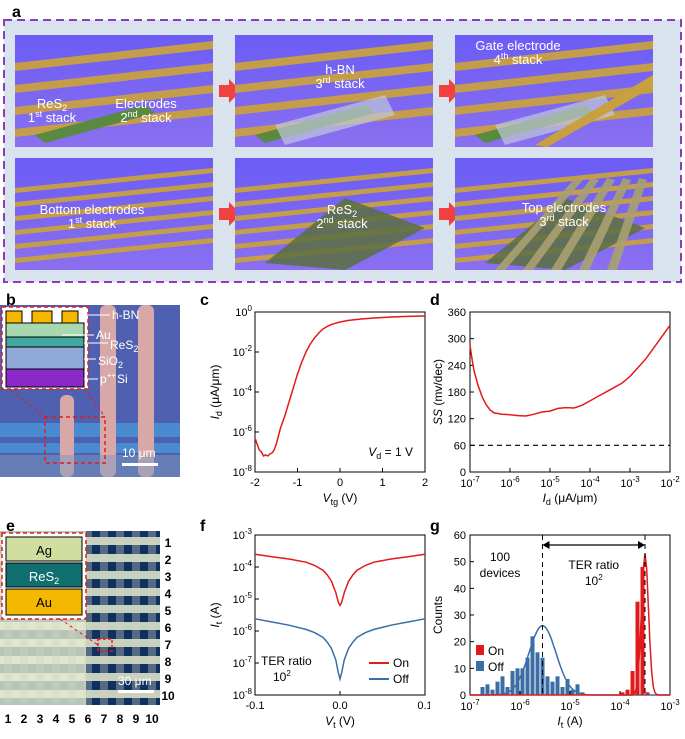  Describe the element at coordinates (460, 616) in the screenshot. I see `y-tick-label: 30` at that location.